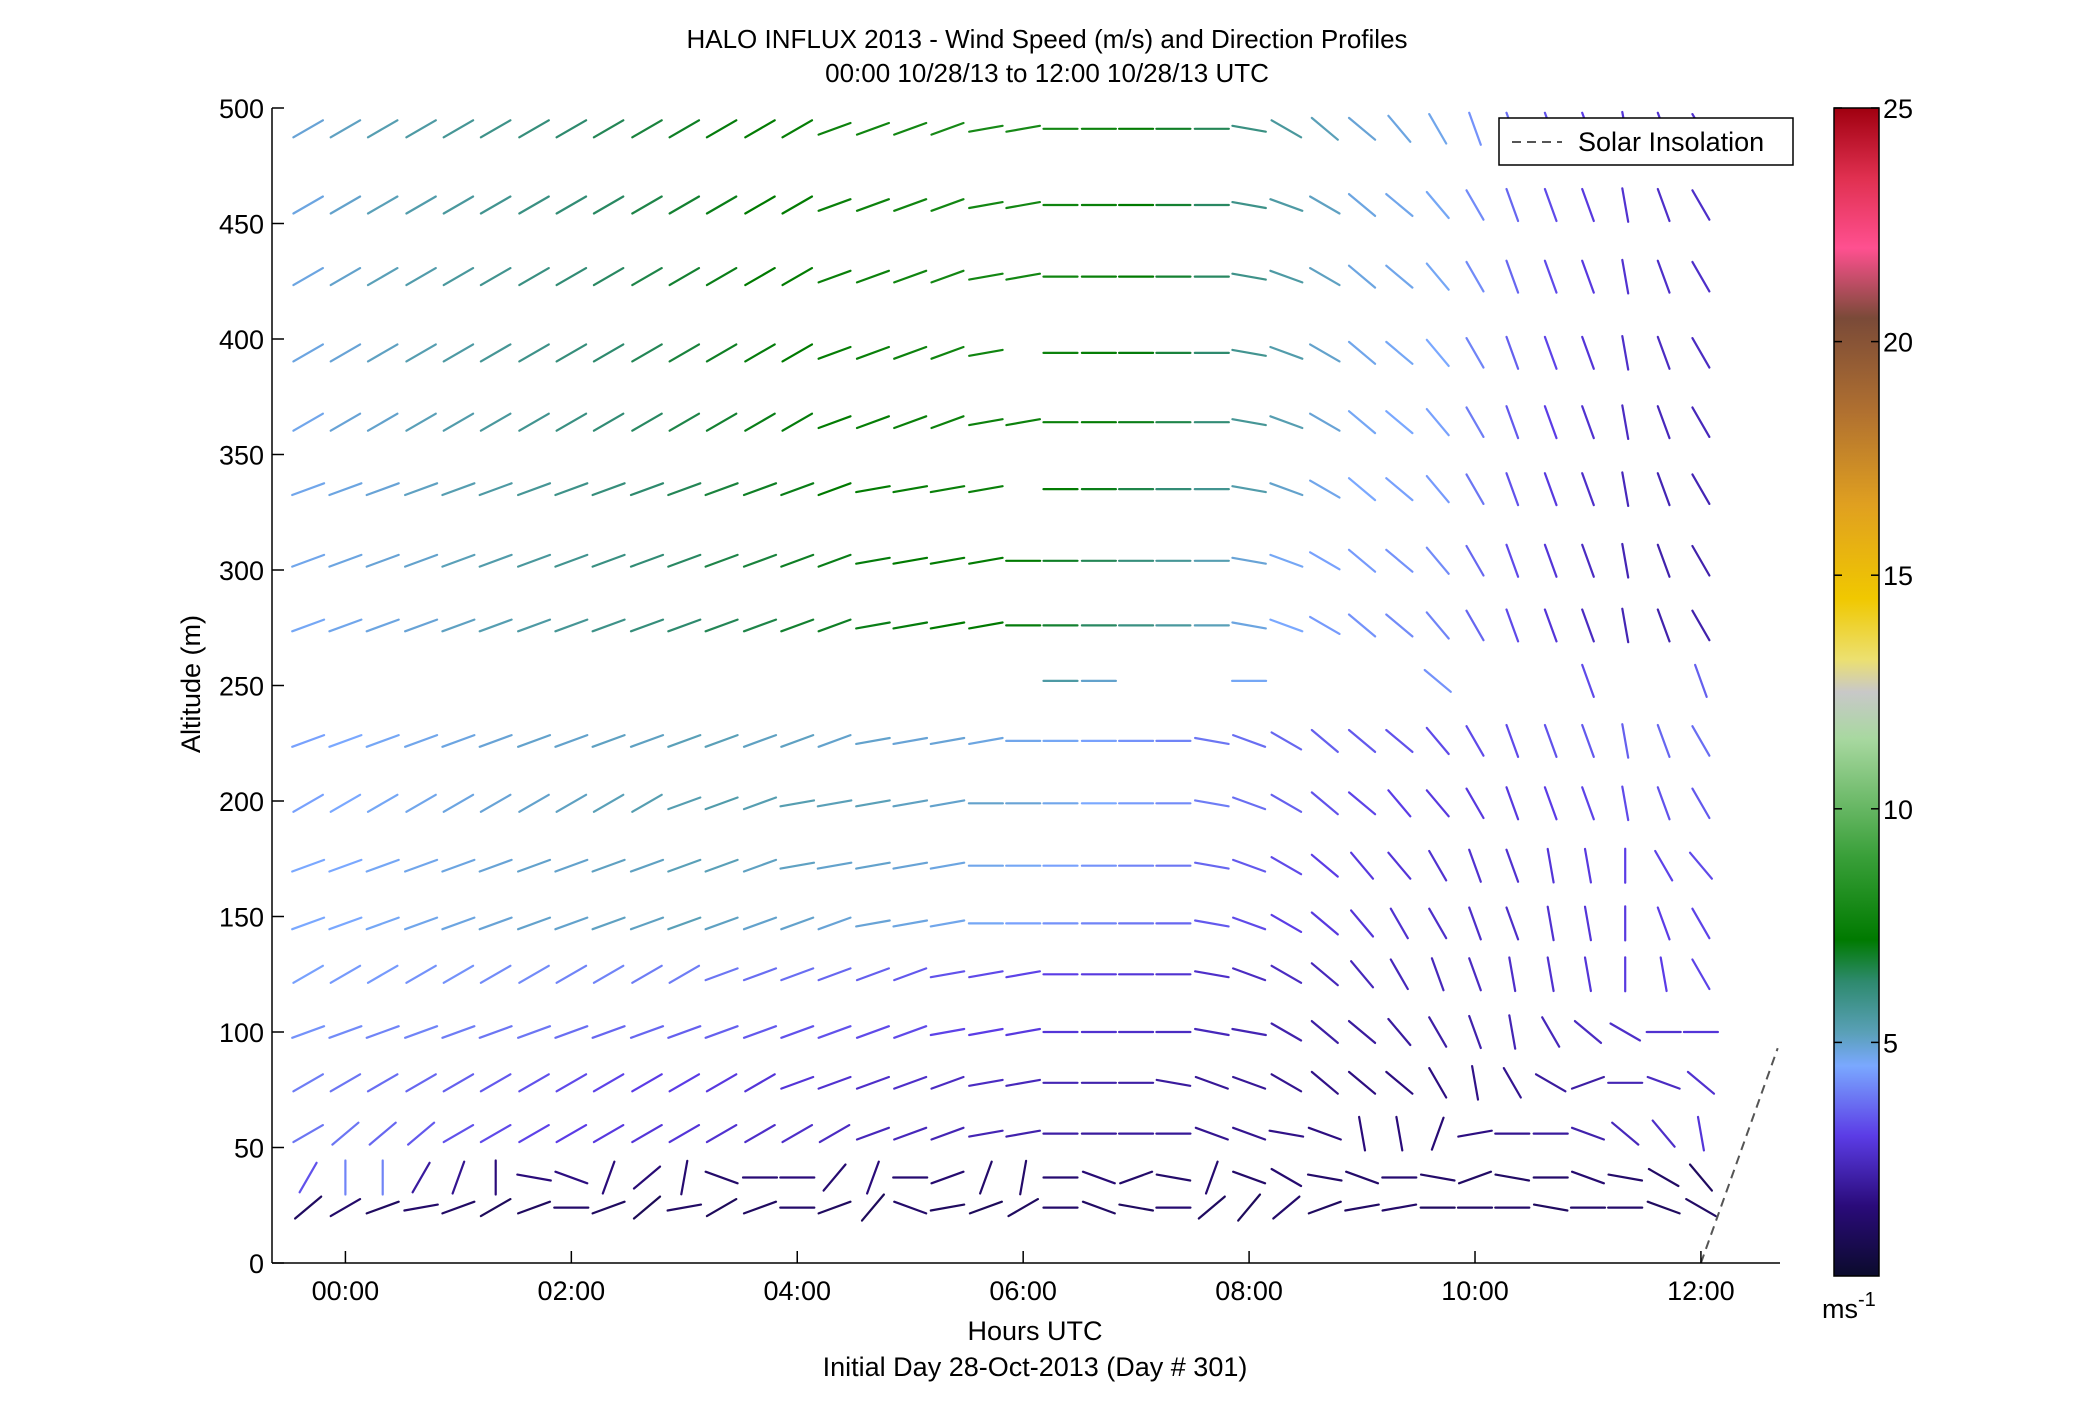  I want to click on y-axis-label: Altitude (m), so click(191, 684).